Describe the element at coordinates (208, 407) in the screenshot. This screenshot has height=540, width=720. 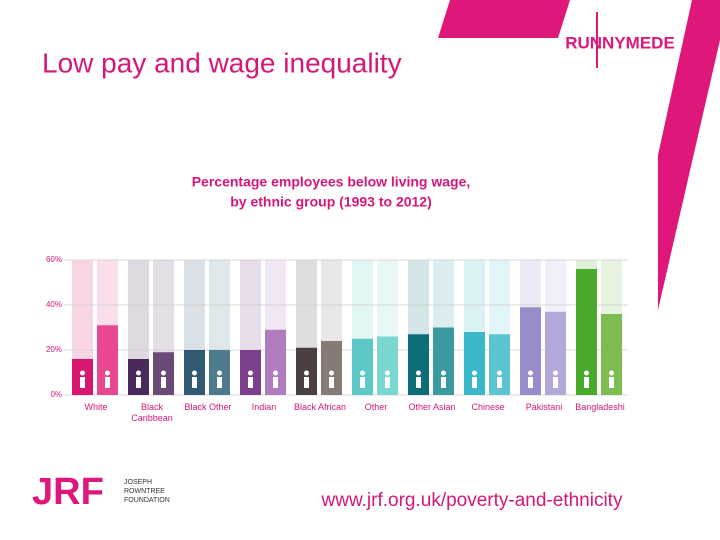
I see `x-tick-label: Black Other` at that location.